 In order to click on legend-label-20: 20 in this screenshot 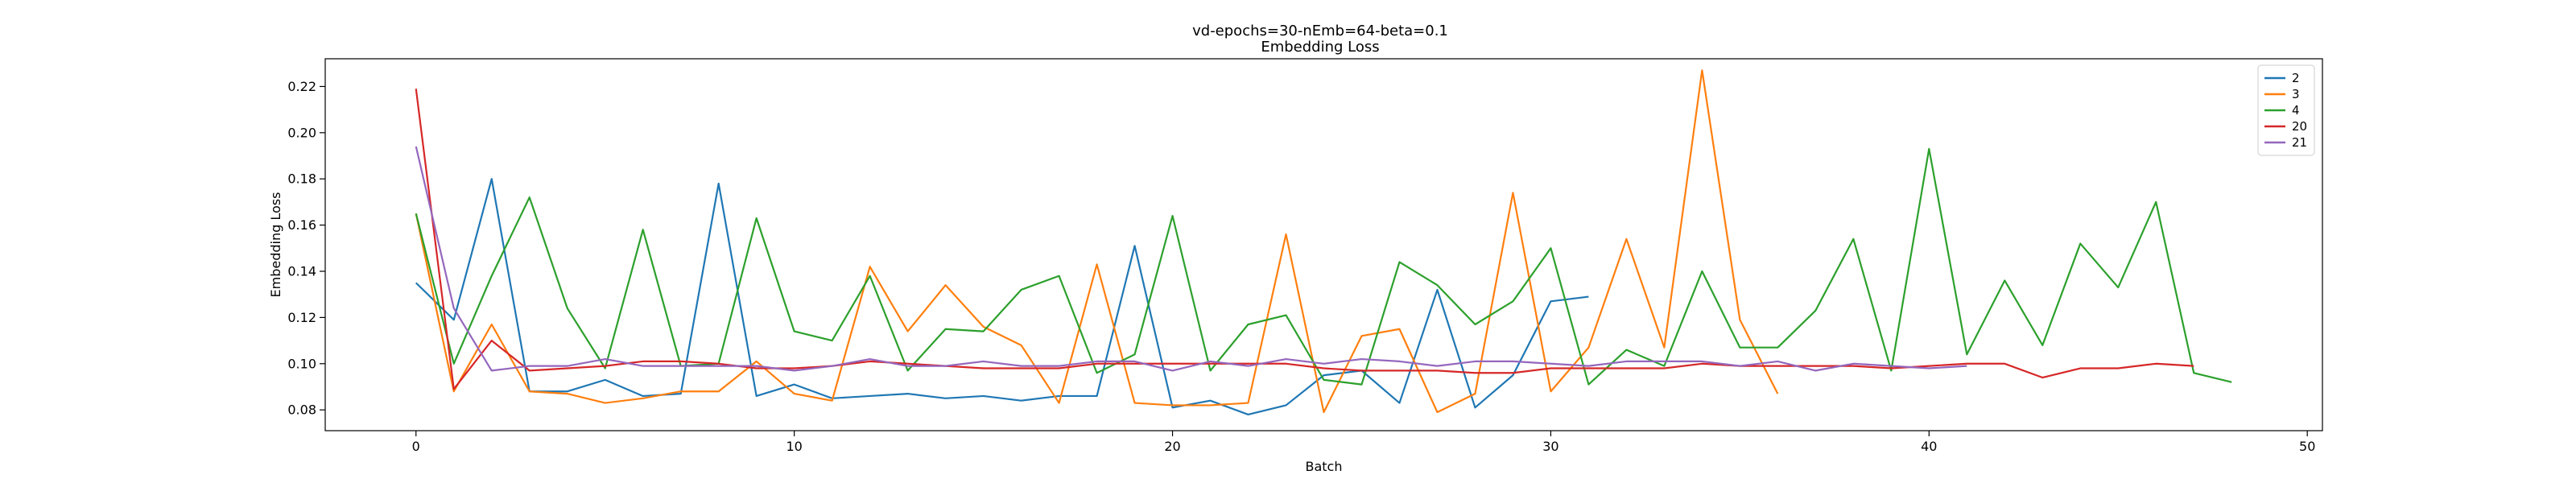, I will do `click(2299, 126)`.